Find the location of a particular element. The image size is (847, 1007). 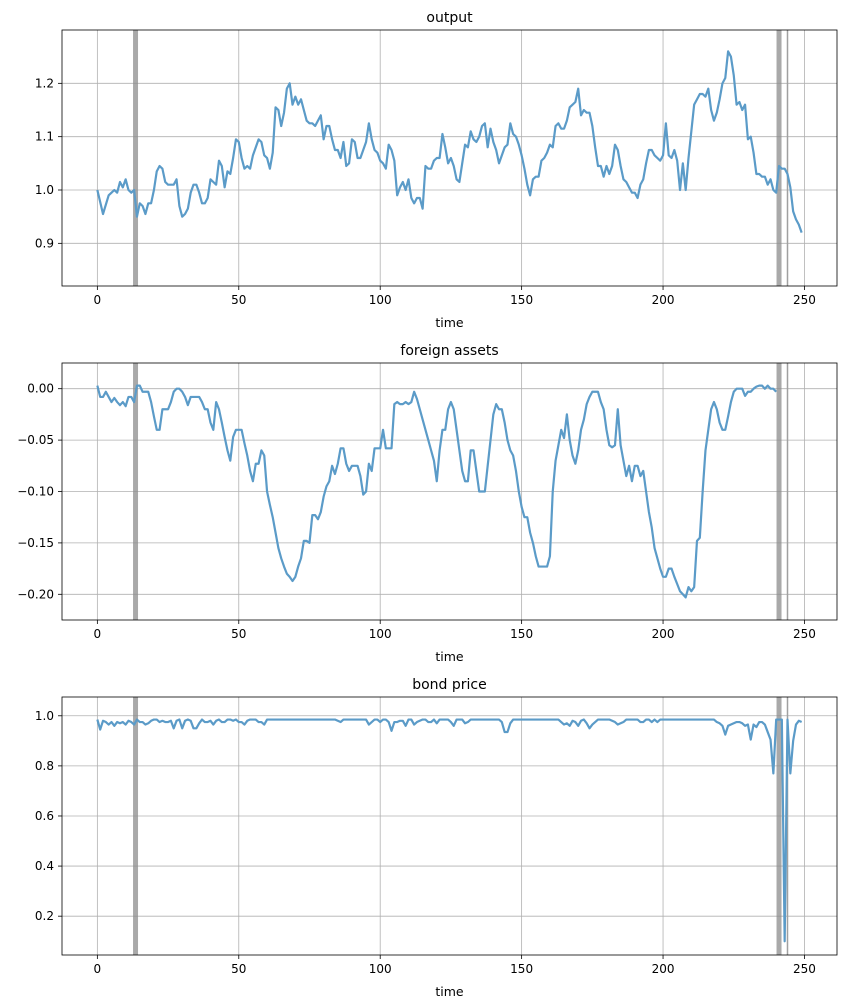

y-tick-label: 0.6 is located at coordinates (44, 816).